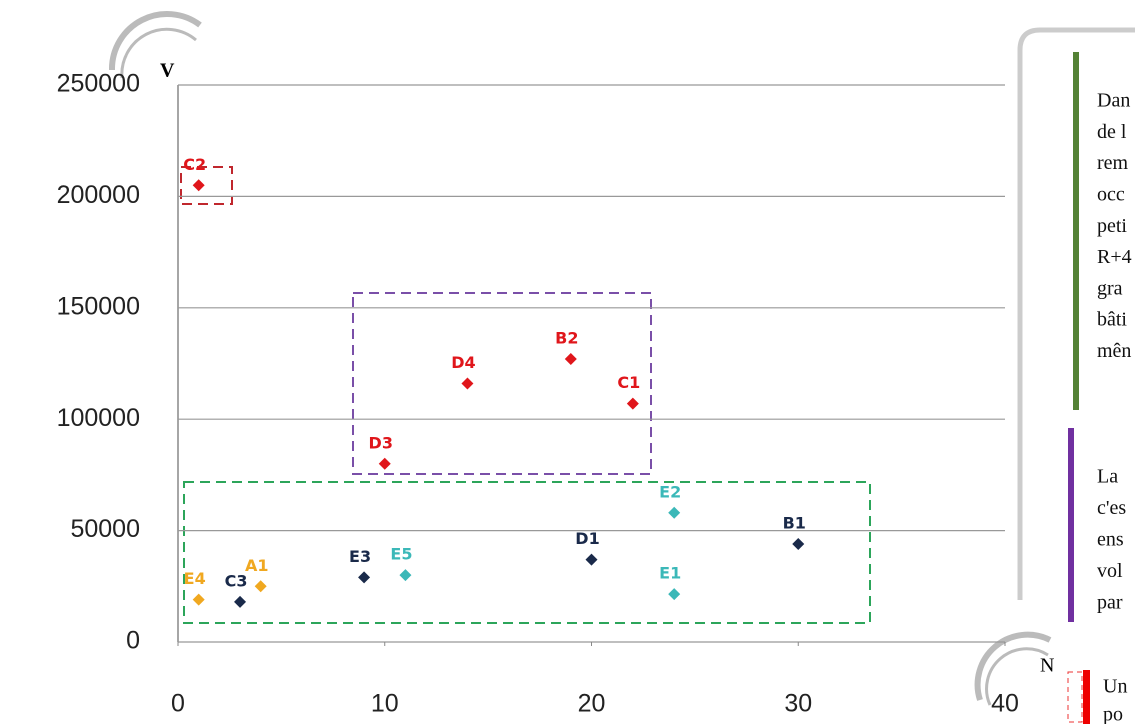  What do you see at coordinates (1113, 101) in the screenshot?
I see `note-text: Dan` at bounding box center [1113, 101].